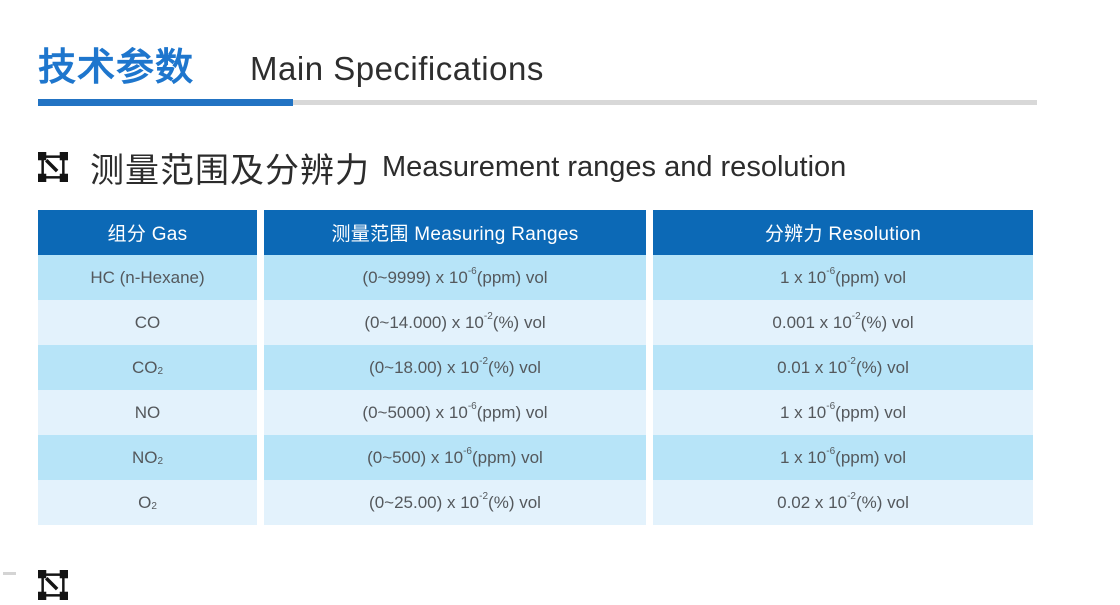  Describe the element at coordinates (843, 232) in the screenshot. I see `column-header-2: 分辨力 Resolution` at that location.